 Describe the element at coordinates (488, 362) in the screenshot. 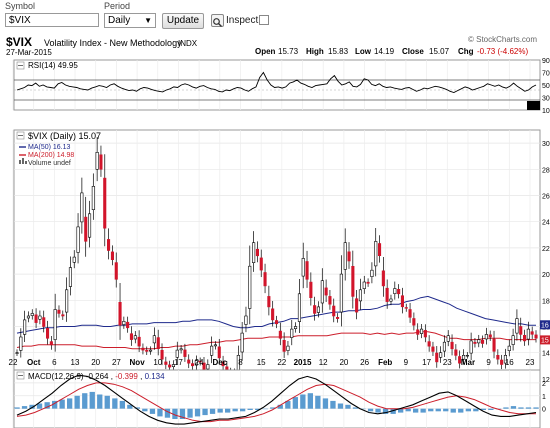

I see `x-tick-label: 9` at that location.